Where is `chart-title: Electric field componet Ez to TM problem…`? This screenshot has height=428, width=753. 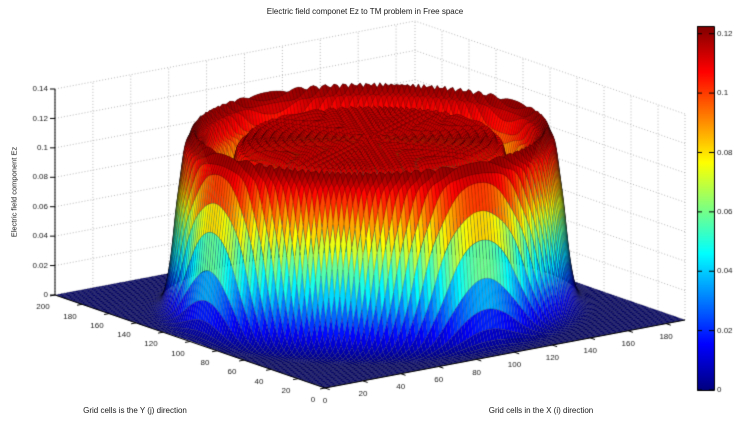
chart-title: Electric field componet Ez to TM problem… is located at coordinates (365, 11).